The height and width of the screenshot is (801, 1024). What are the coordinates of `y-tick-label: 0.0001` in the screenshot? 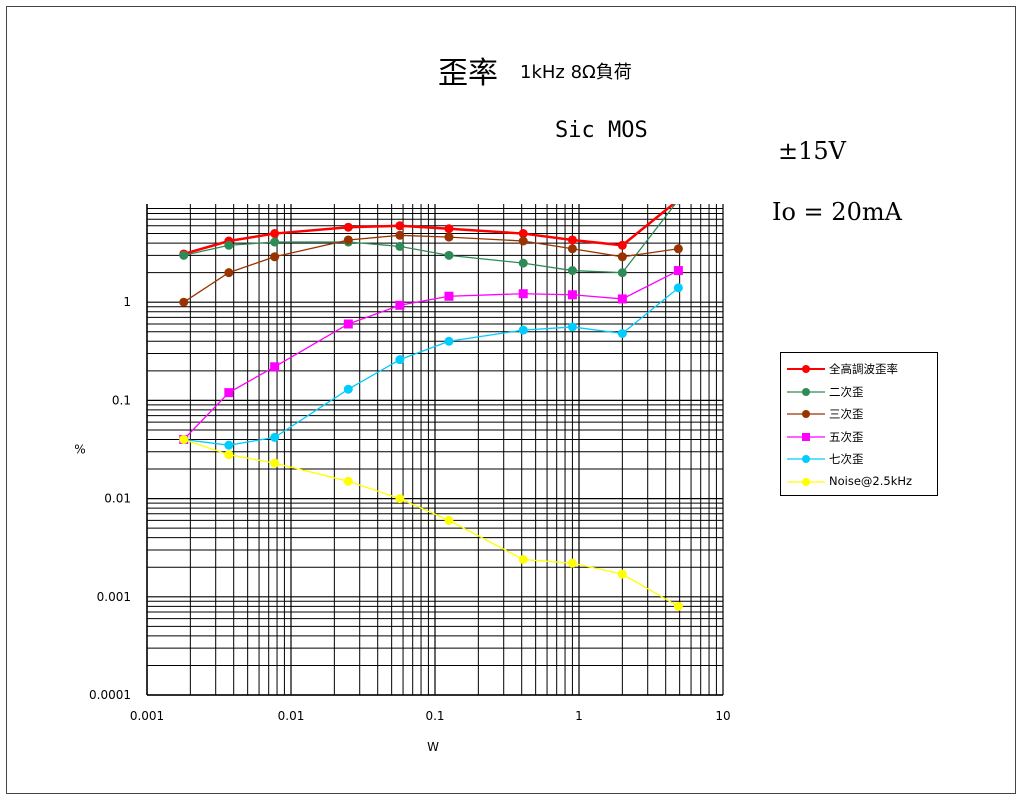 It's located at (110, 695).